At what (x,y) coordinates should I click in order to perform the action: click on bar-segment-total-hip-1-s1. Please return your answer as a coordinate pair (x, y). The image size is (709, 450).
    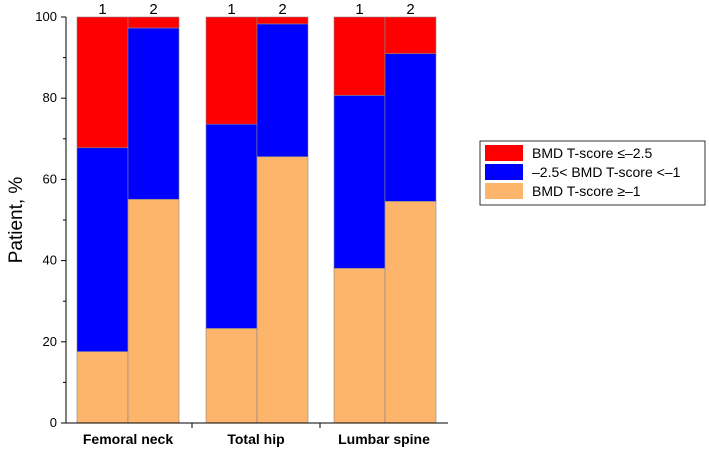
    Looking at the image, I should click on (231, 226).